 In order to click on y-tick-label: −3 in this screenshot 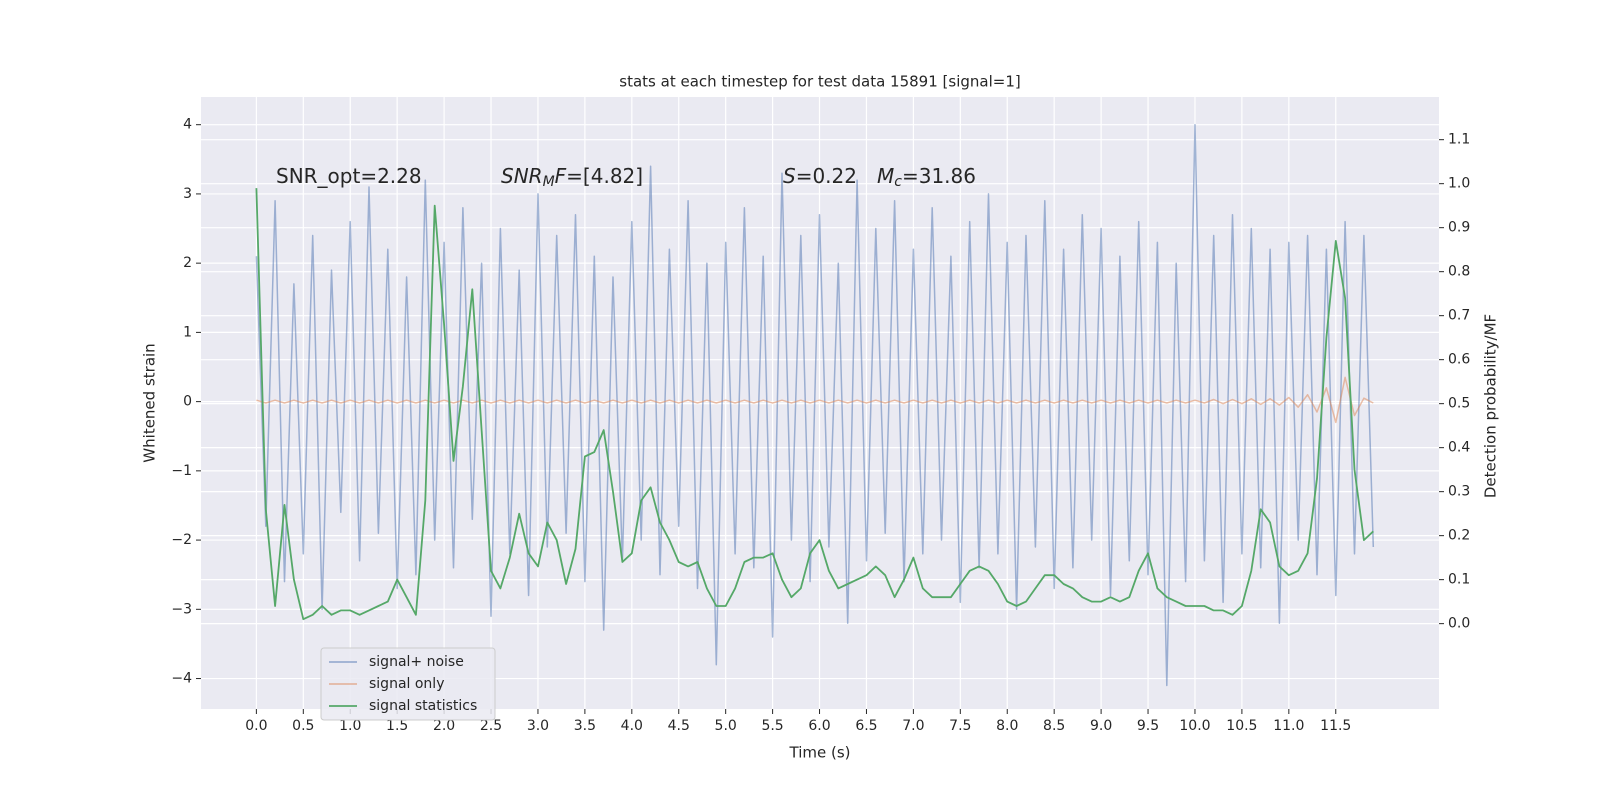, I will do `click(181, 609)`.